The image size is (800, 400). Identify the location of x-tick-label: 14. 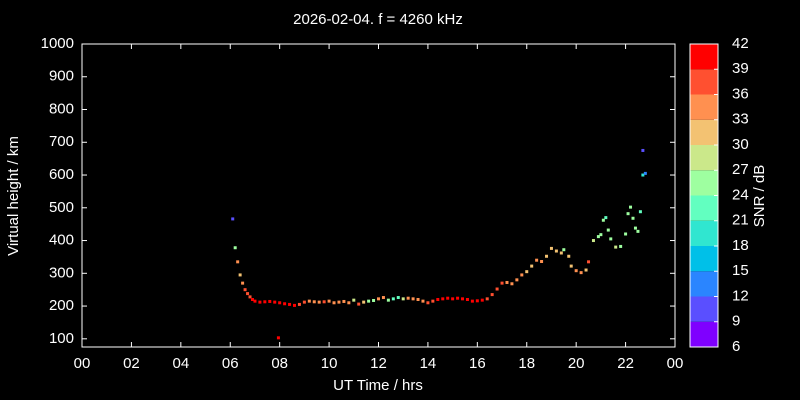
(428, 363).